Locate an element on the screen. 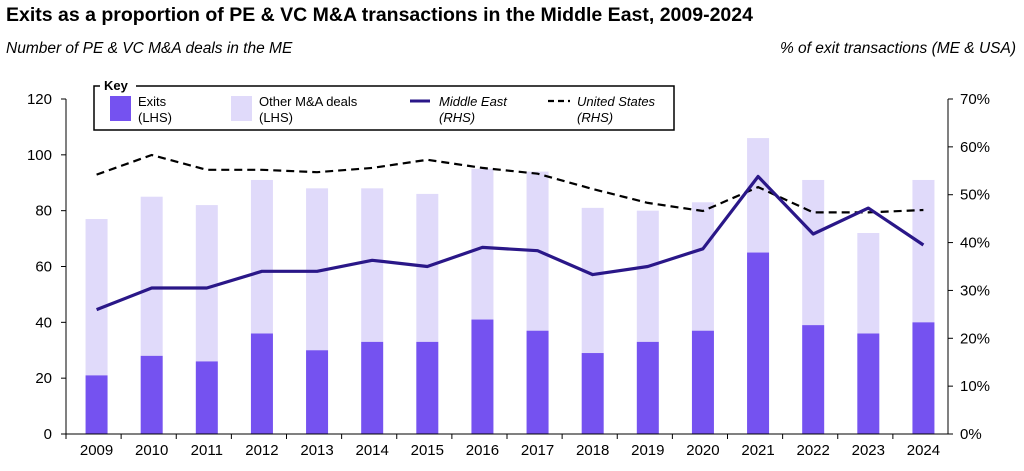  y-tick-right-label: 40% is located at coordinates (975, 243).